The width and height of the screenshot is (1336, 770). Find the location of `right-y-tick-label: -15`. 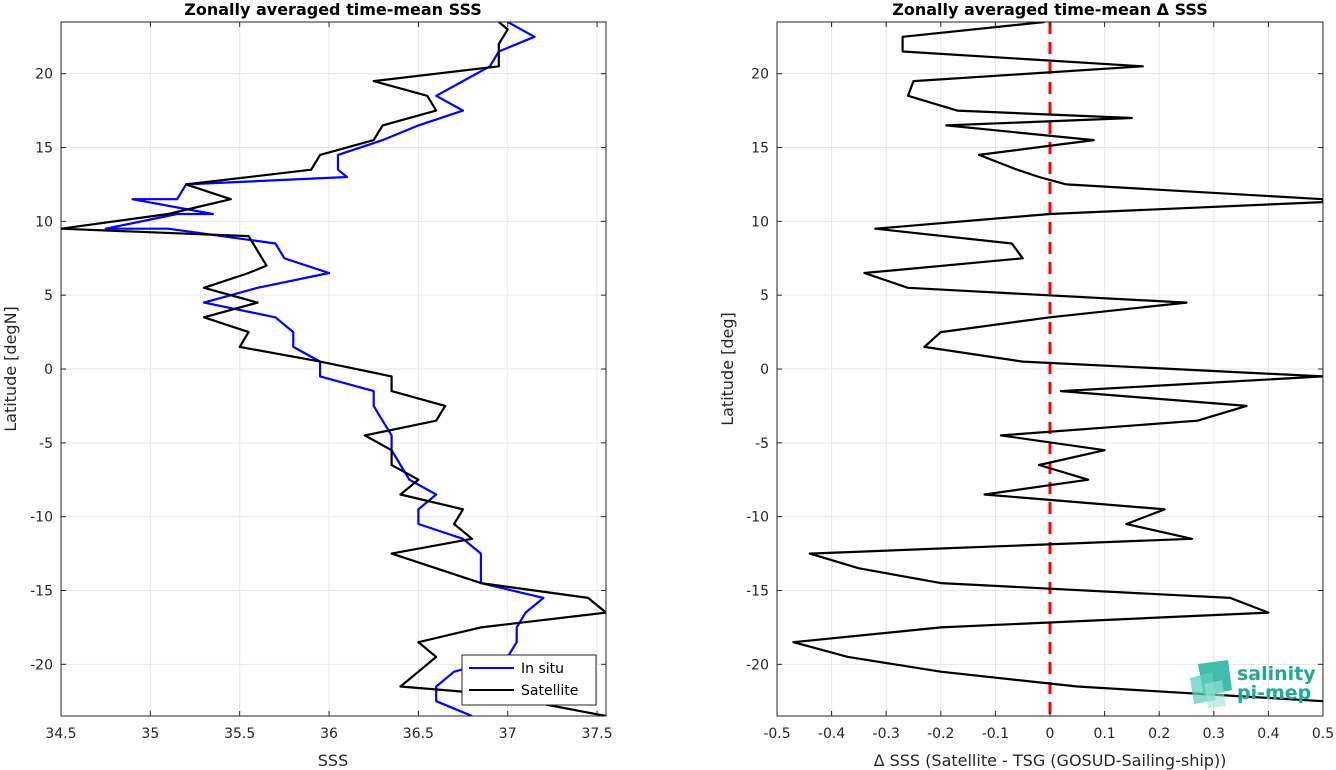

right-y-tick-label: -15 is located at coordinates (757, 591).